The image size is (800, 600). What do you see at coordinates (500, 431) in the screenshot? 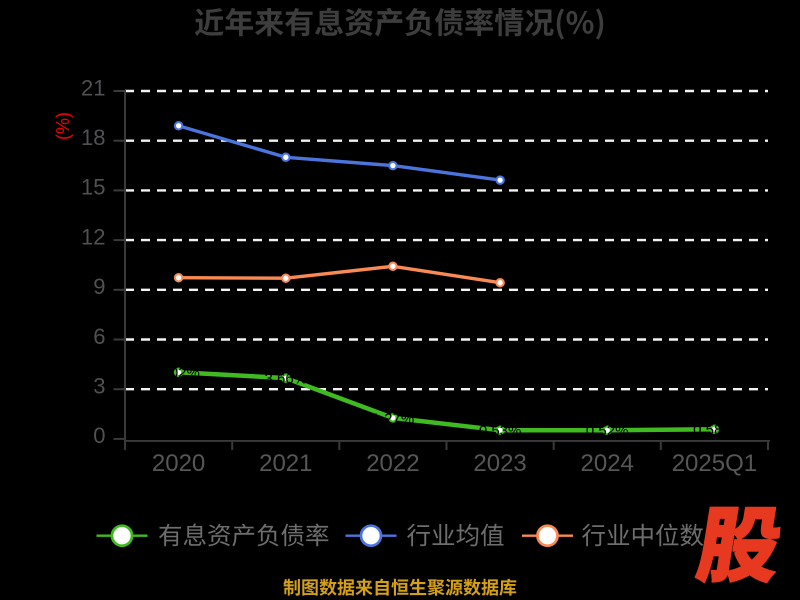
I see `svg-text: 0.53%` at bounding box center [500, 431].